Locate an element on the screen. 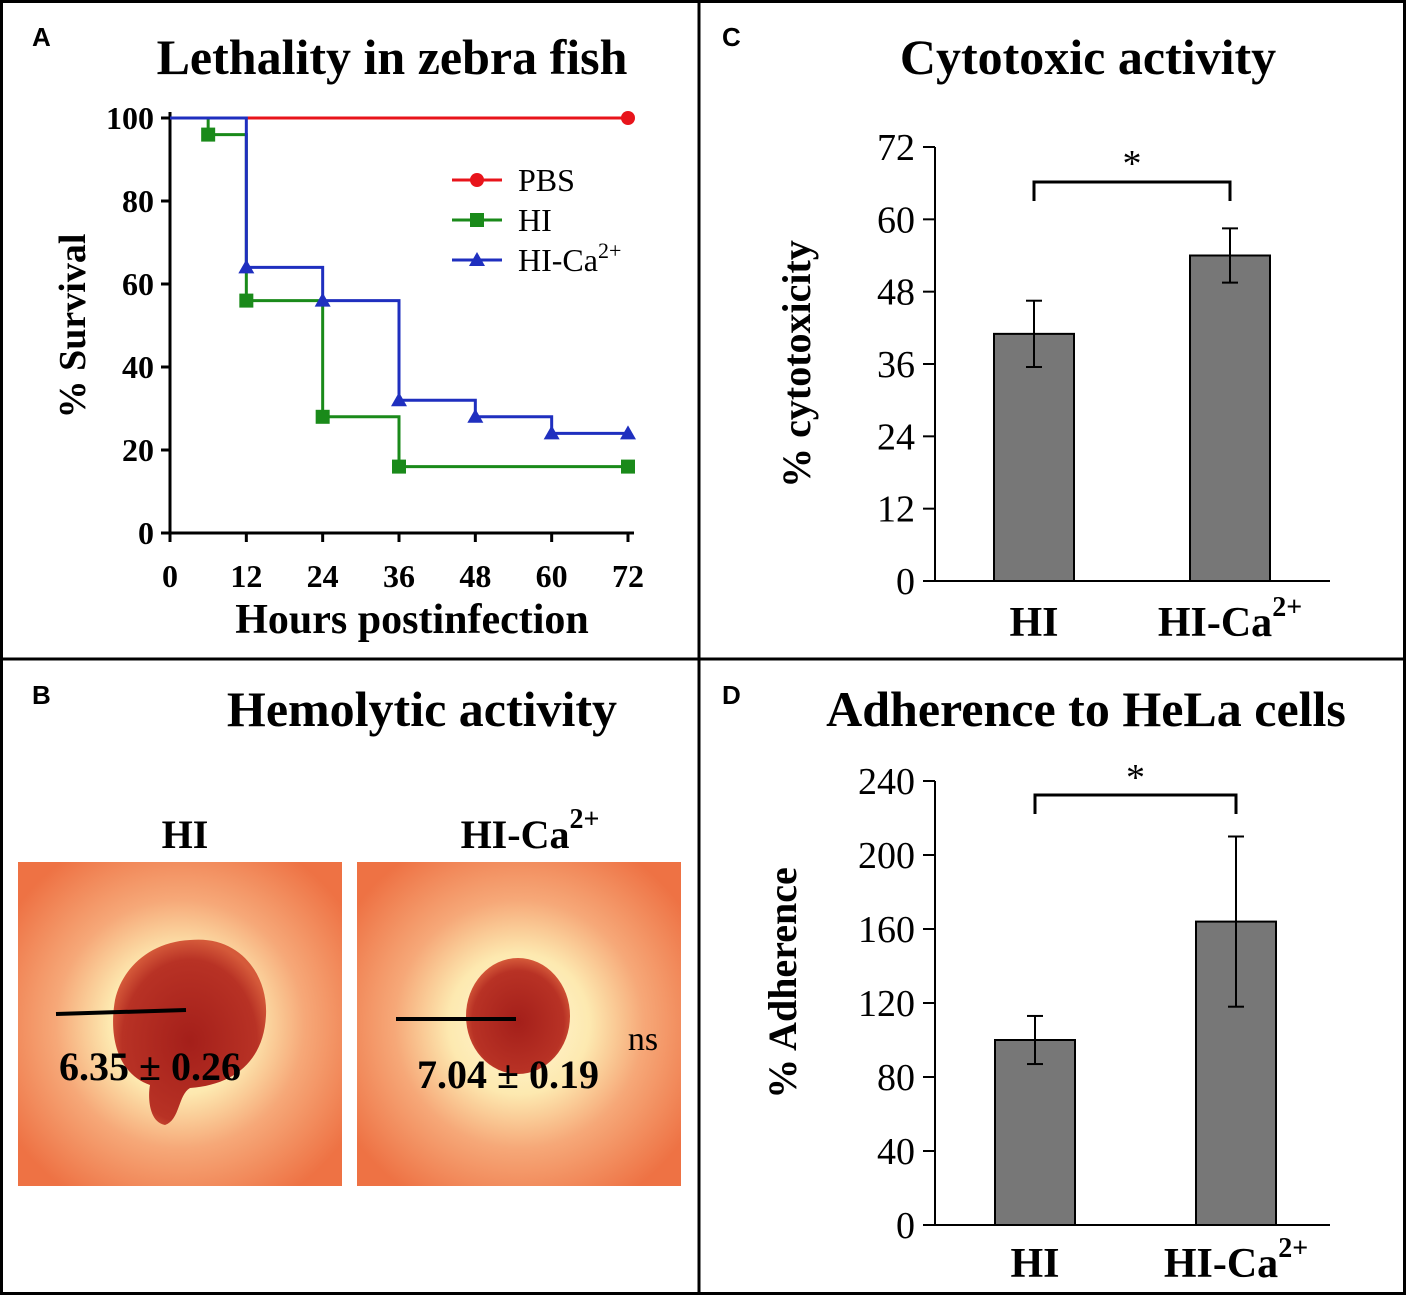  c-chart-category-label: HI is located at coordinates (1033, 623).